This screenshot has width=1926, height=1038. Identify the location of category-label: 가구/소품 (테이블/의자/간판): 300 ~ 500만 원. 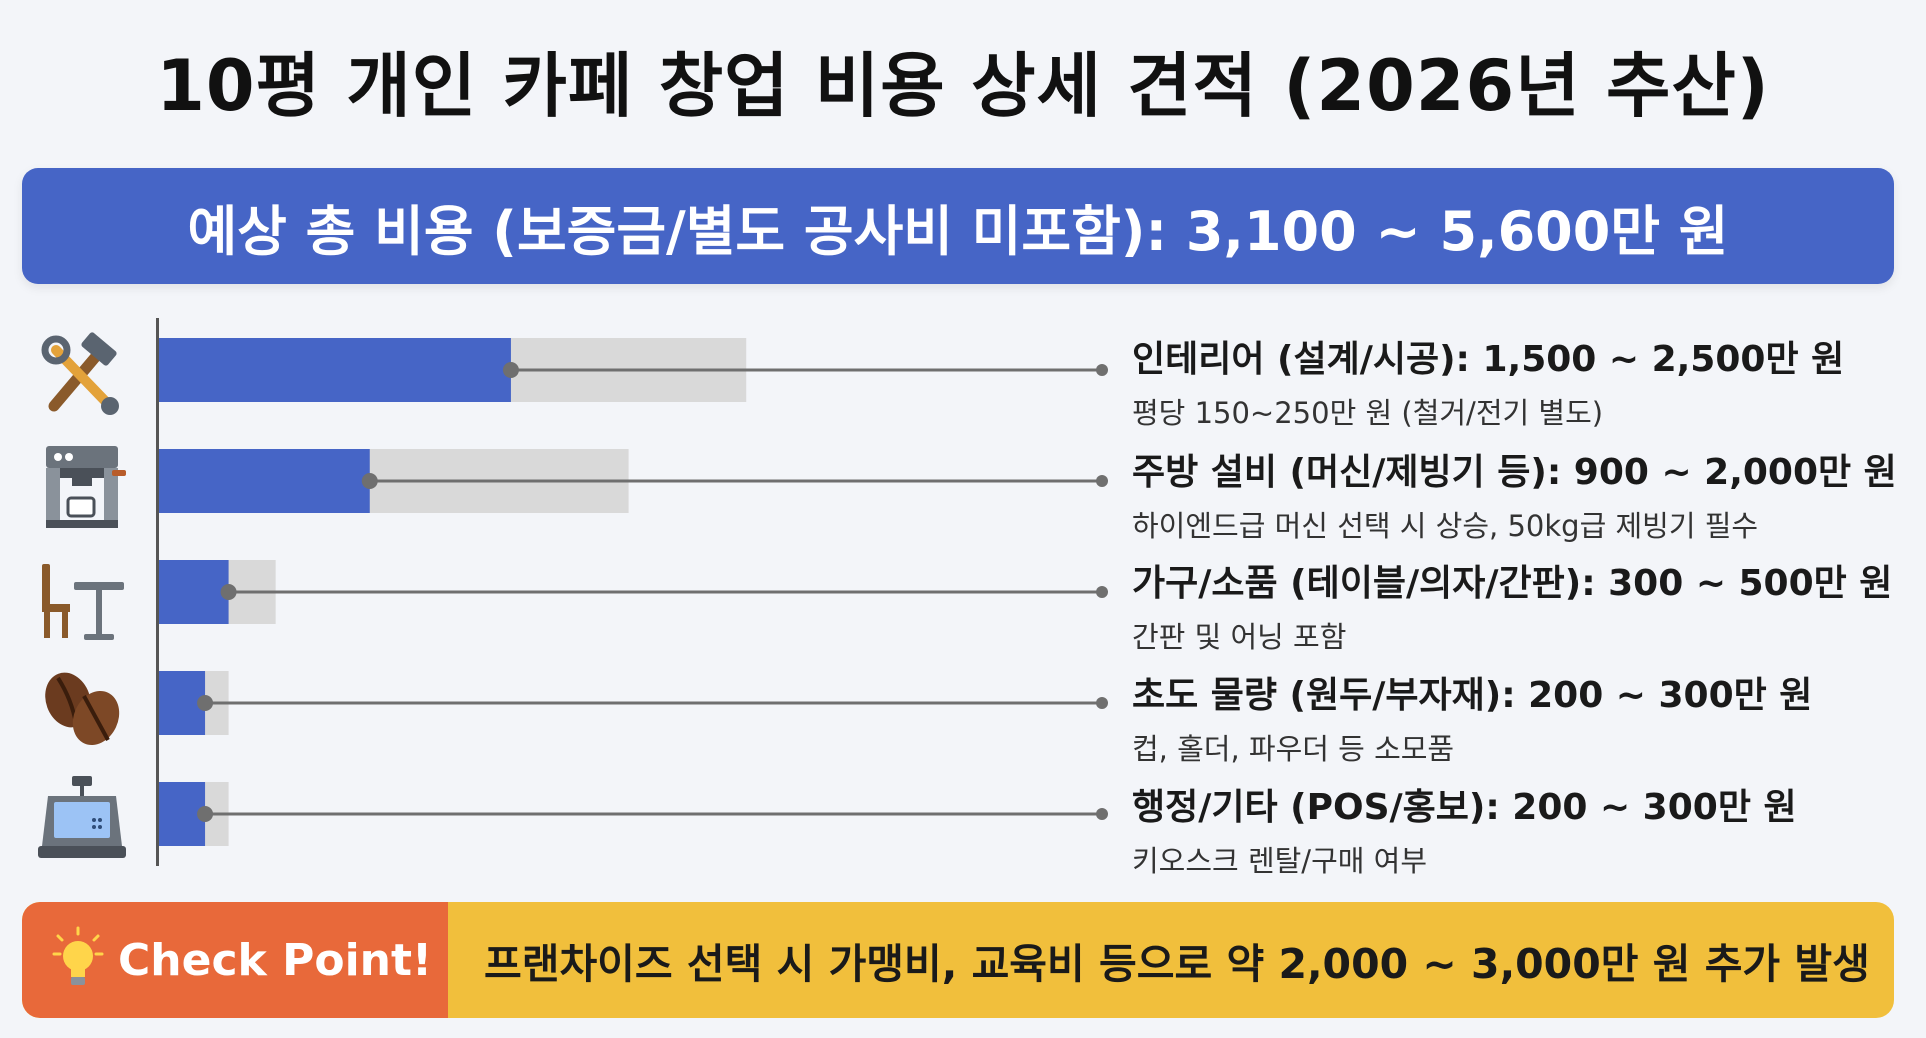
(1512, 583).